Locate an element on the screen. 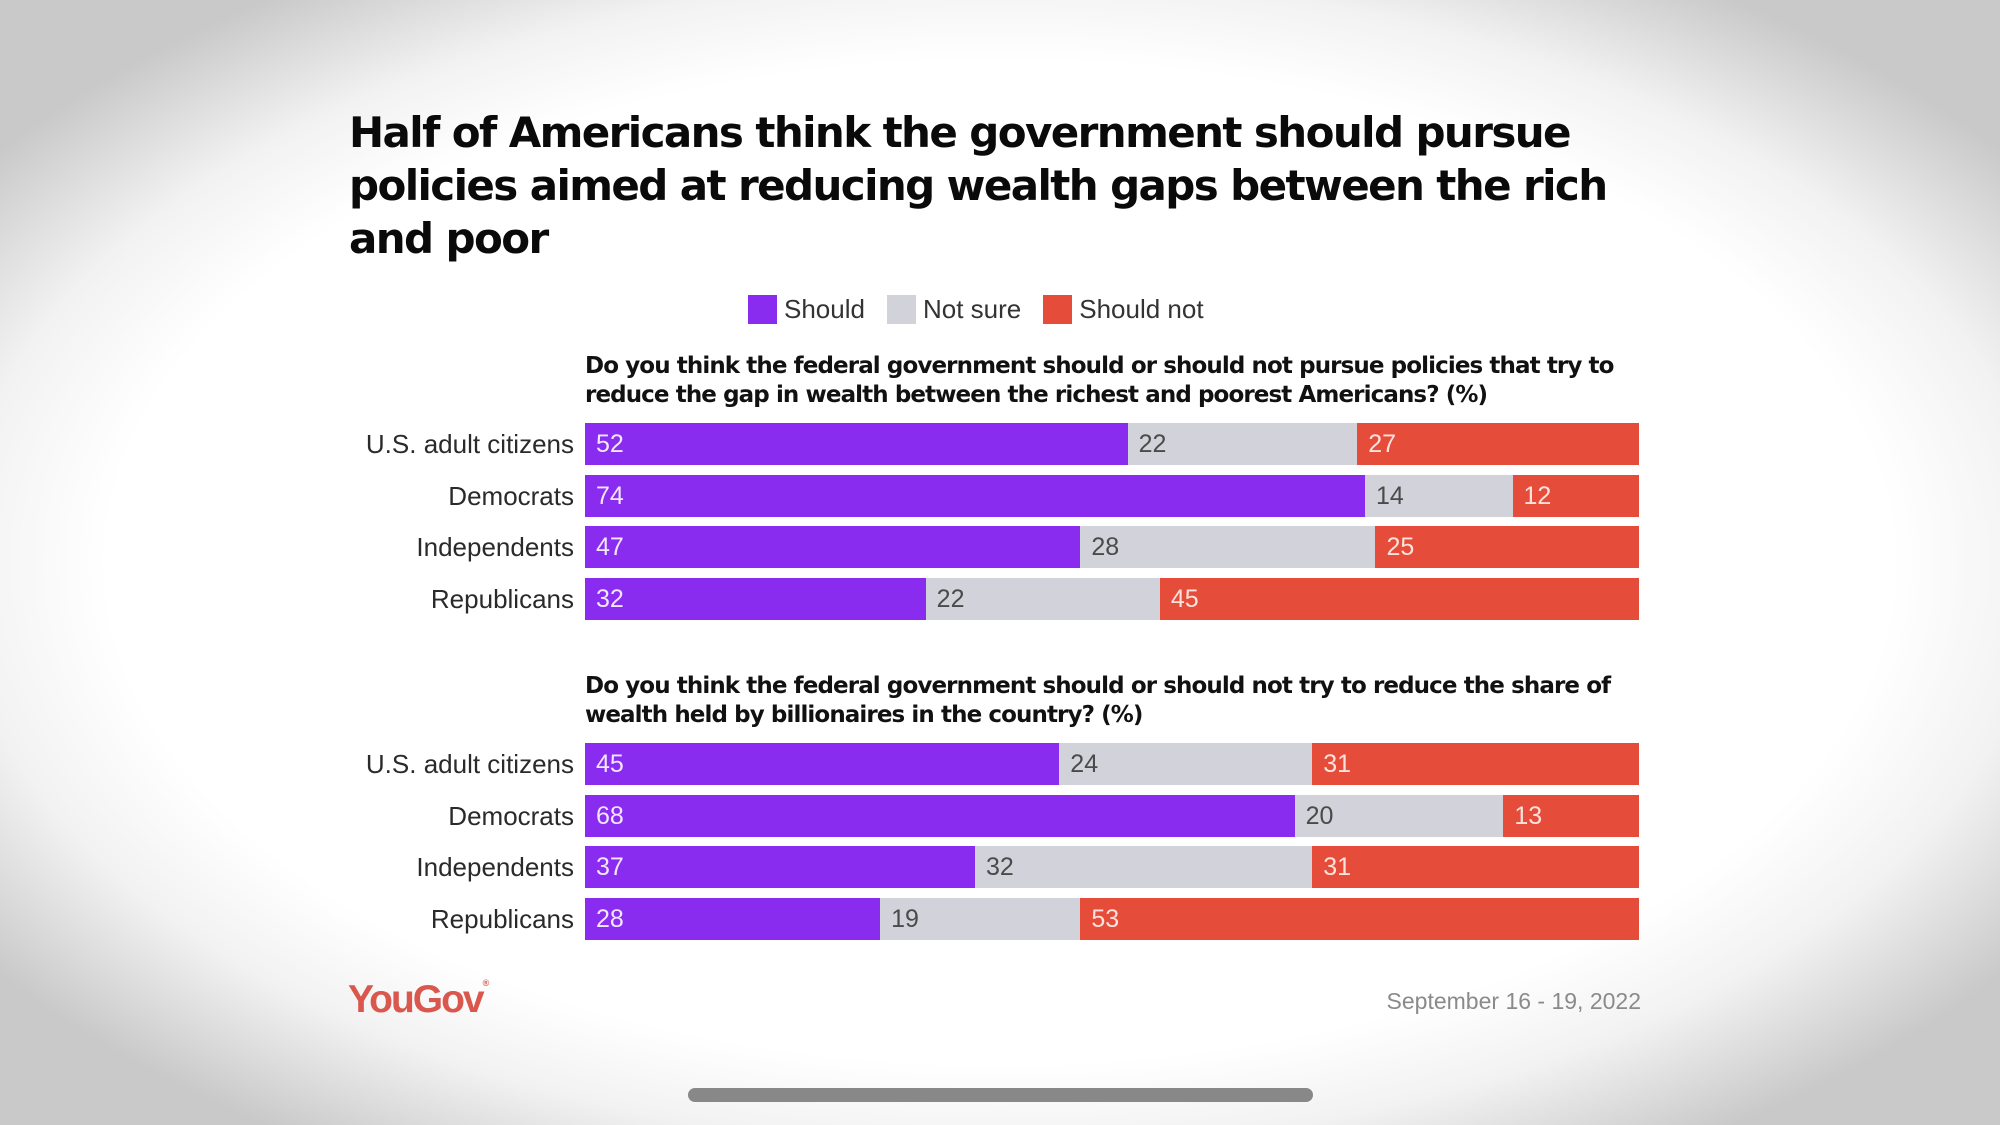 The image size is (2000, 1125). stacked-bar: 32 22 45 is located at coordinates (1112, 598).